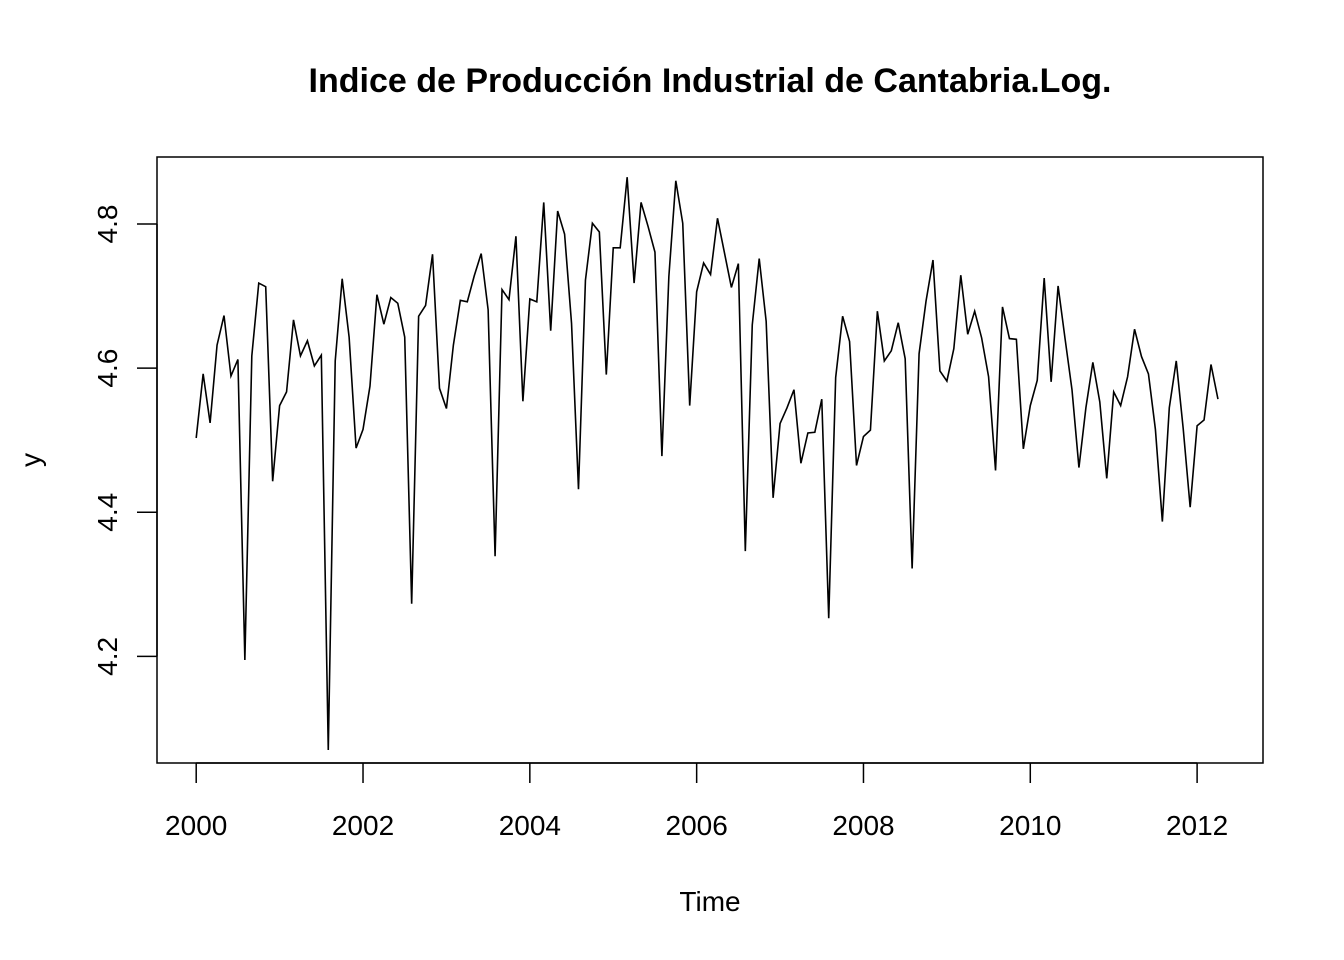 The height and width of the screenshot is (960, 1344). What do you see at coordinates (107, 512) in the screenshot?
I see `y-tick-label: 4.4` at bounding box center [107, 512].